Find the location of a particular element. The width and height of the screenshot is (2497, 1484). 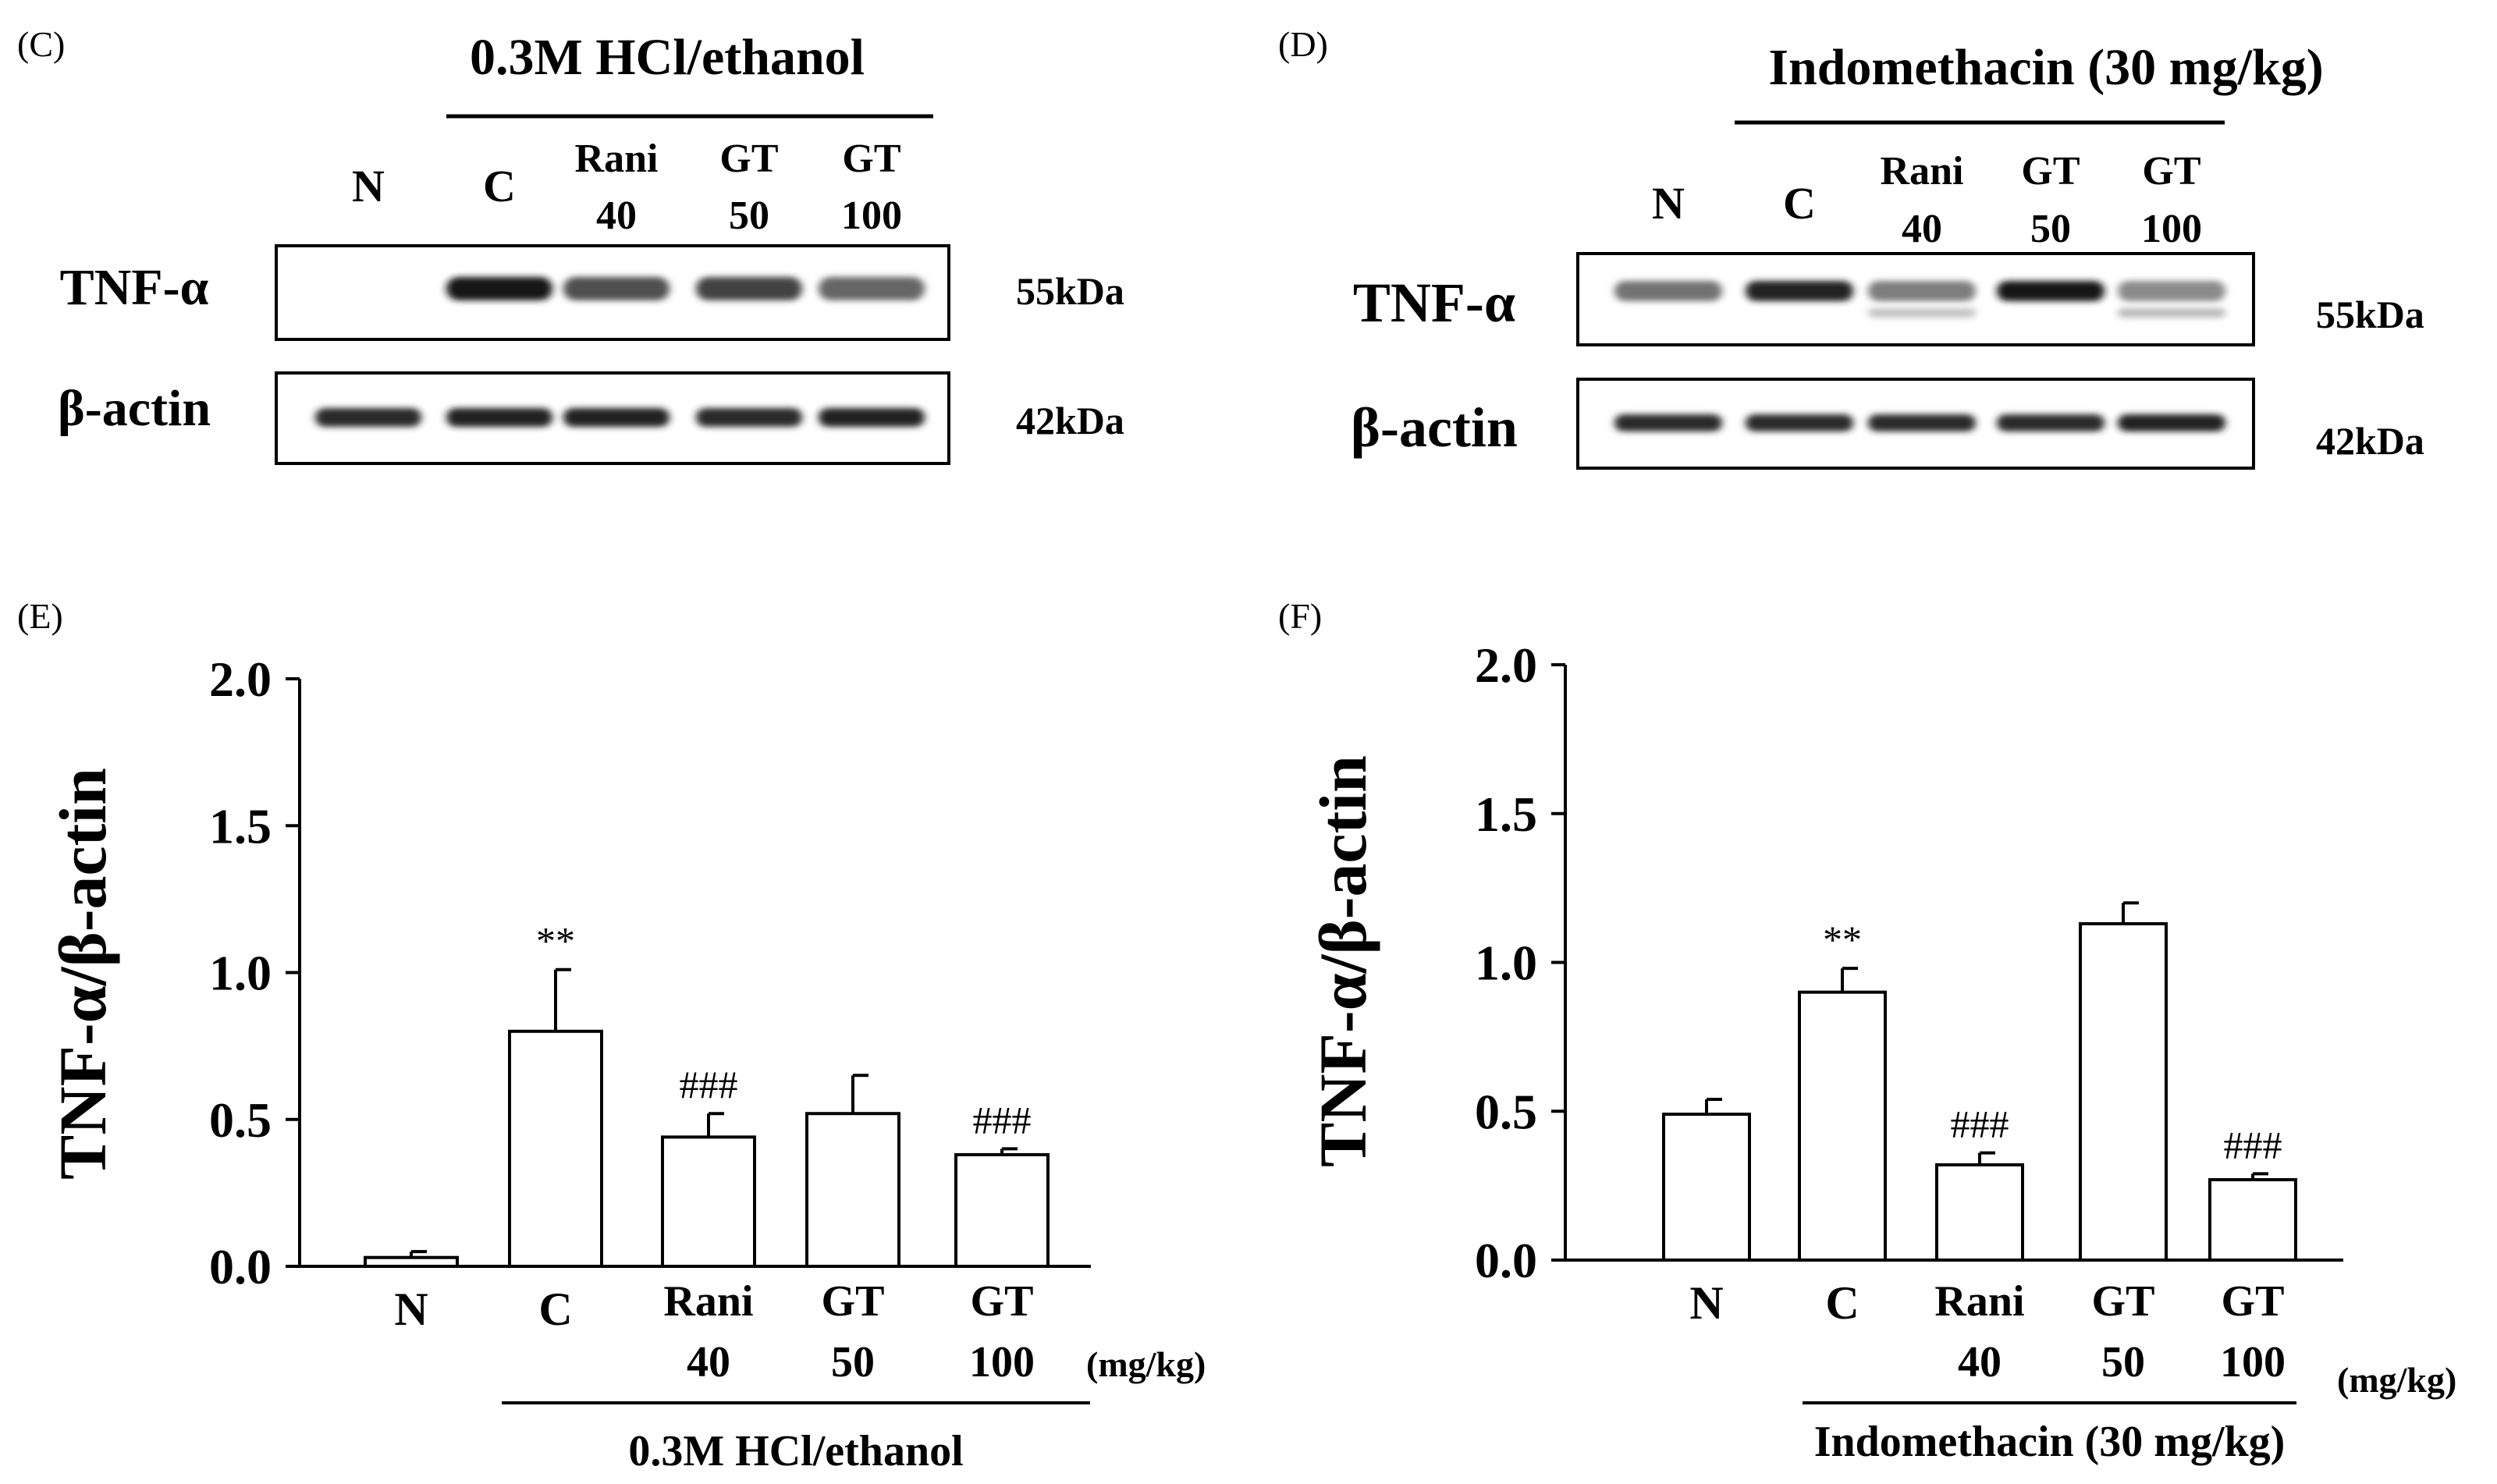

panel-c-treatment: 0.3M HCl/ethanol is located at coordinates (667, 58).